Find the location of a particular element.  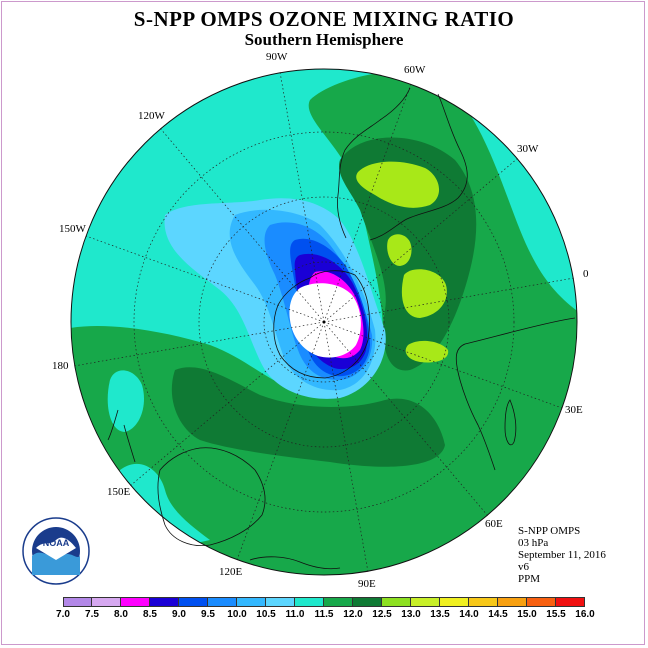

units-label: PPM is located at coordinates (529, 579).